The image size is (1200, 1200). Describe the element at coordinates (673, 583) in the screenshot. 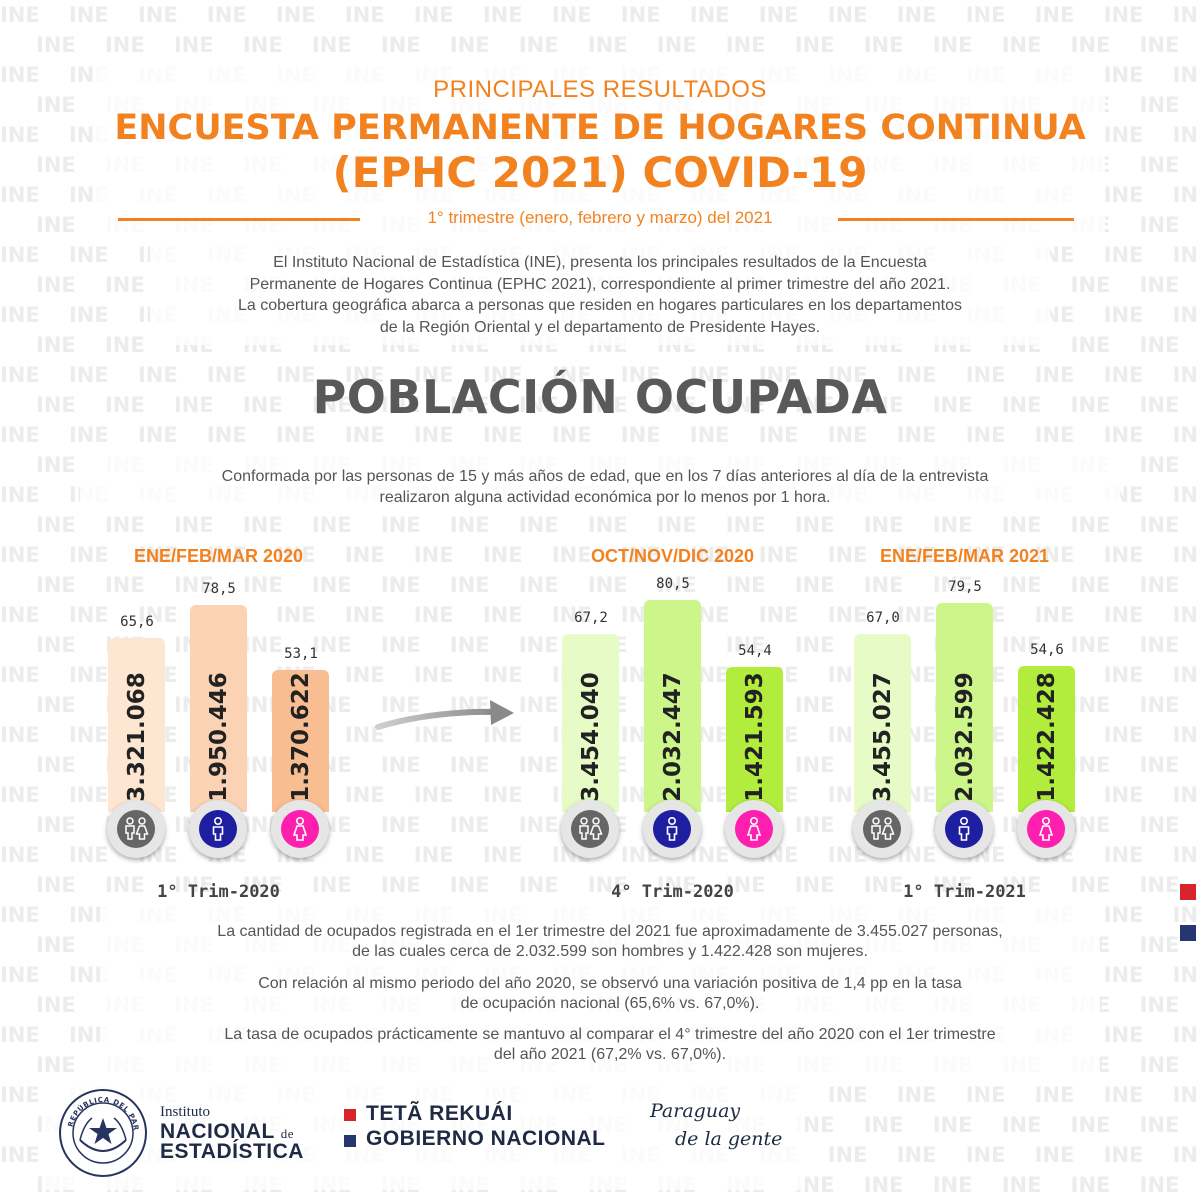

I see `bar-rate-label: 80,5` at that location.